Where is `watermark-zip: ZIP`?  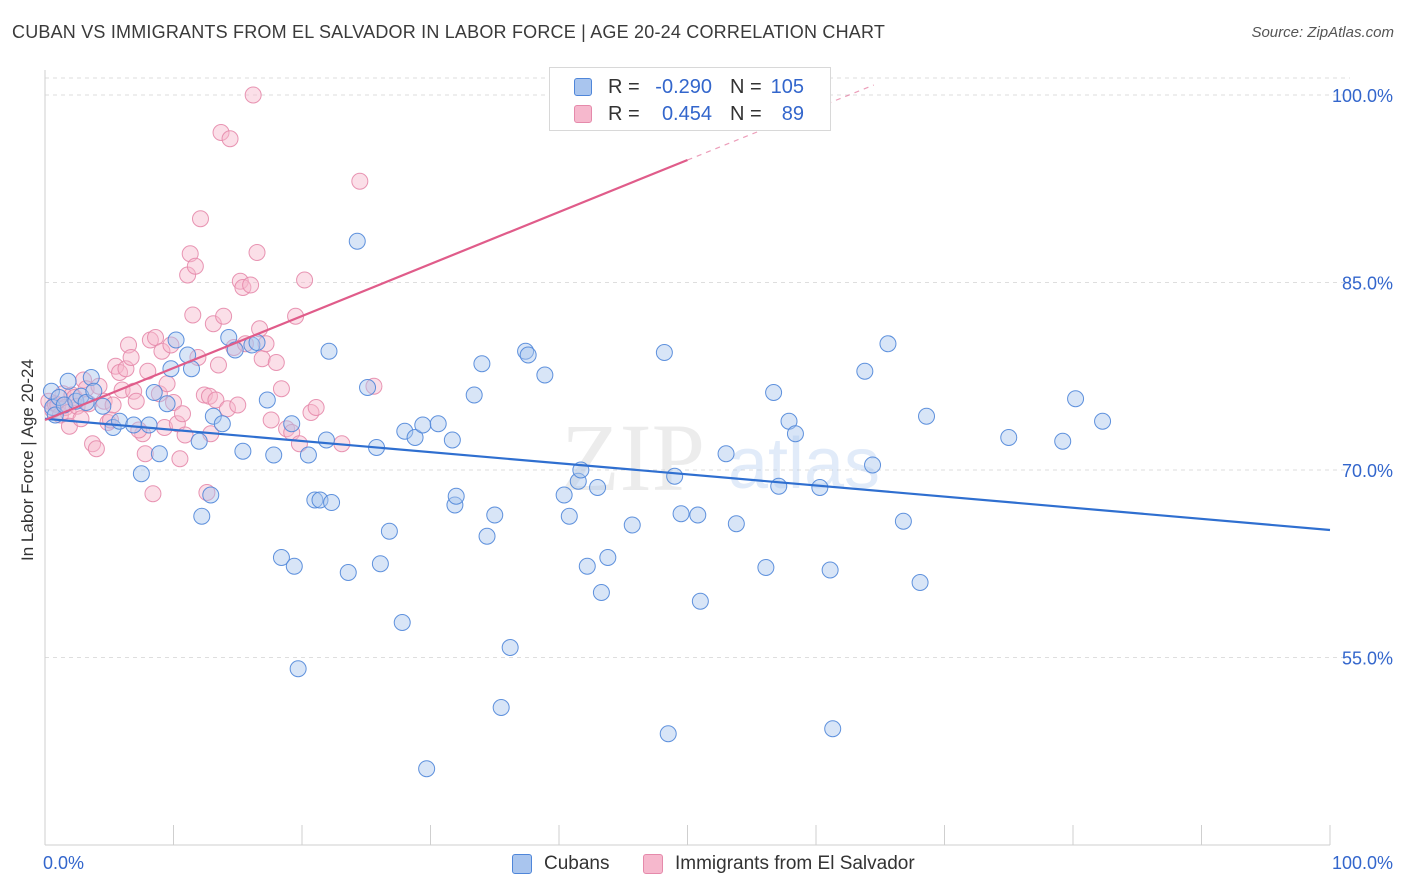
watermark-zip: ZIP is located at coordinates (633, 457).